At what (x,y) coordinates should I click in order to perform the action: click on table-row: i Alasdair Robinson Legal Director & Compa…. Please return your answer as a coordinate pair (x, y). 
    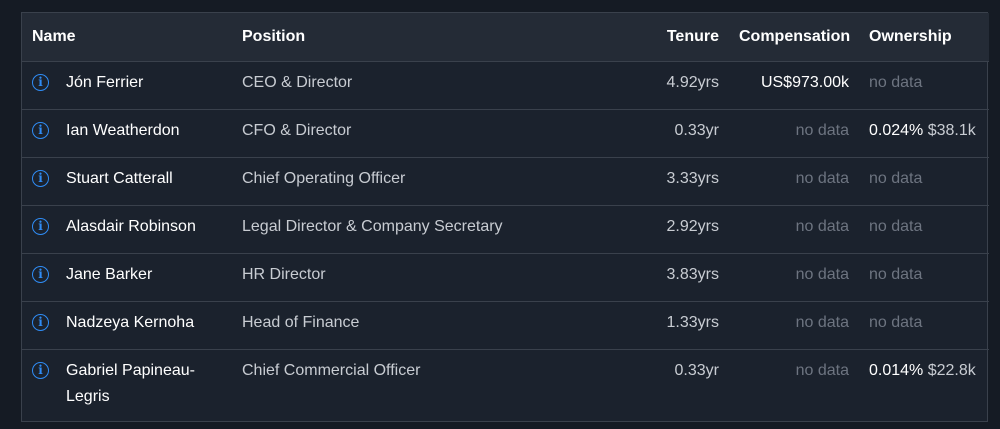
    Looking at the image, I should click on (505, 229).